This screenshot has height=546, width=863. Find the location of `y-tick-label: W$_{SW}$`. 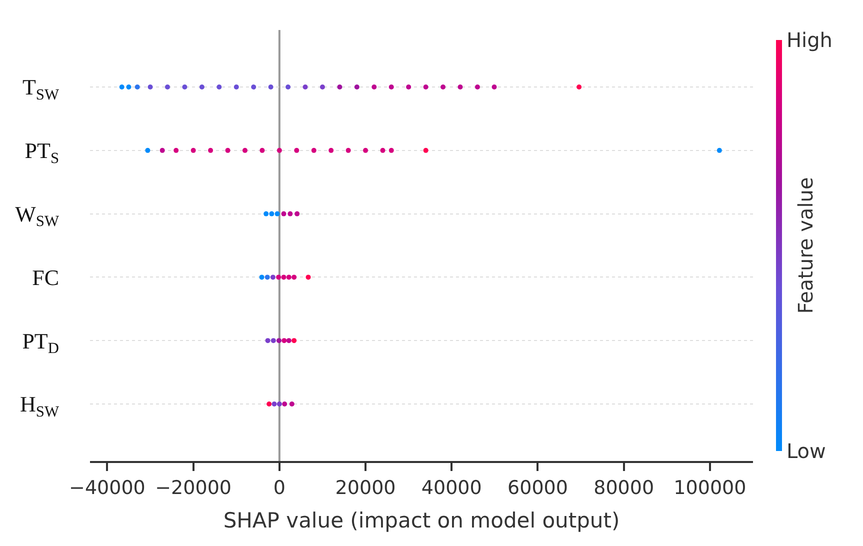

y-tick-label: W$_{SW}$ is located at coordinates (37, 216).